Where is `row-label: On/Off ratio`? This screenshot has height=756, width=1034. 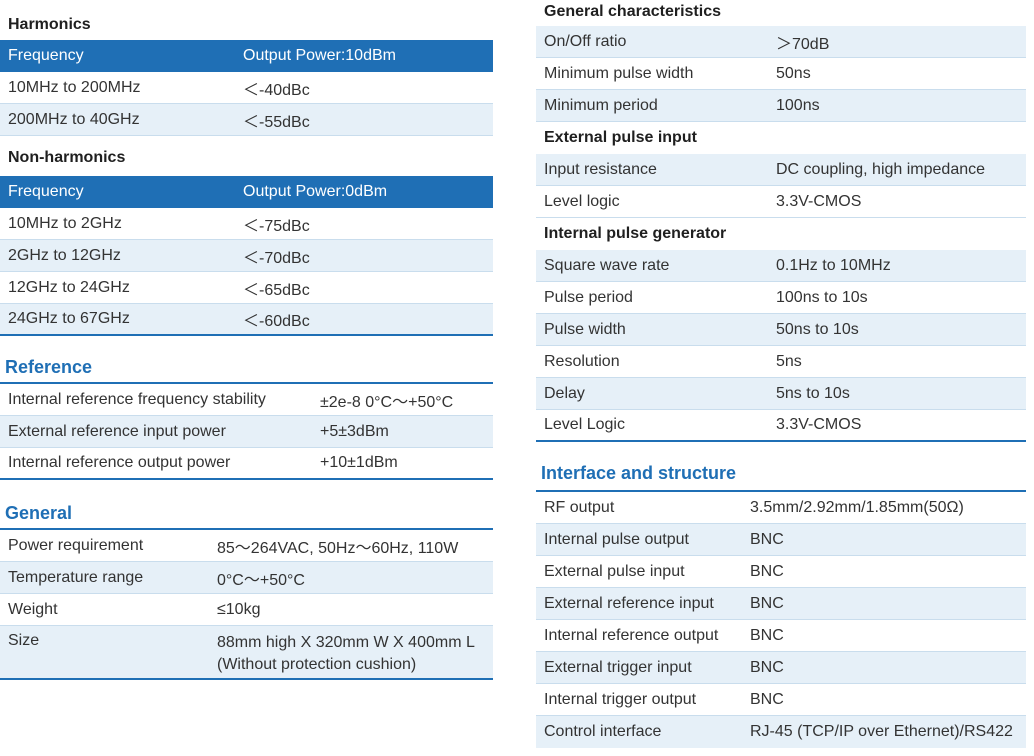
row-label: On/Off ratio is located at coordinates (585, 41).